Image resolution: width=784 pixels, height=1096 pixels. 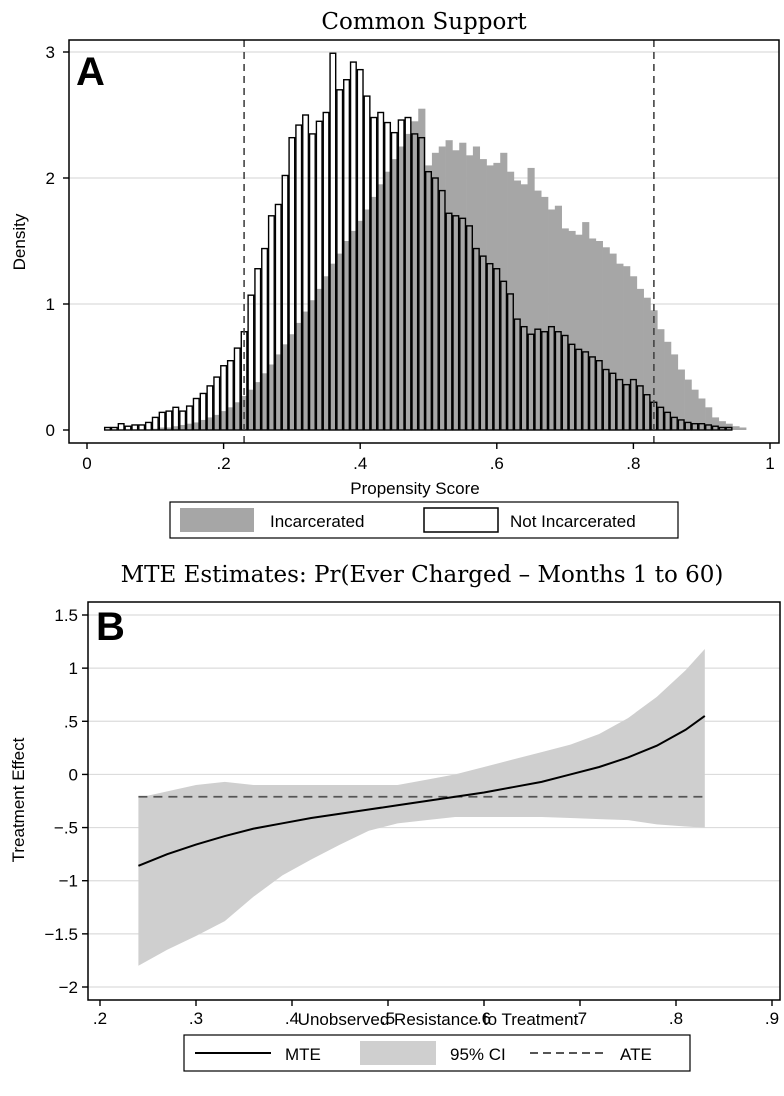 What do you see at coordinates (633, 463) in the screenshot?
I see `x-tick-label: .8` at bounding box center [633, 463].